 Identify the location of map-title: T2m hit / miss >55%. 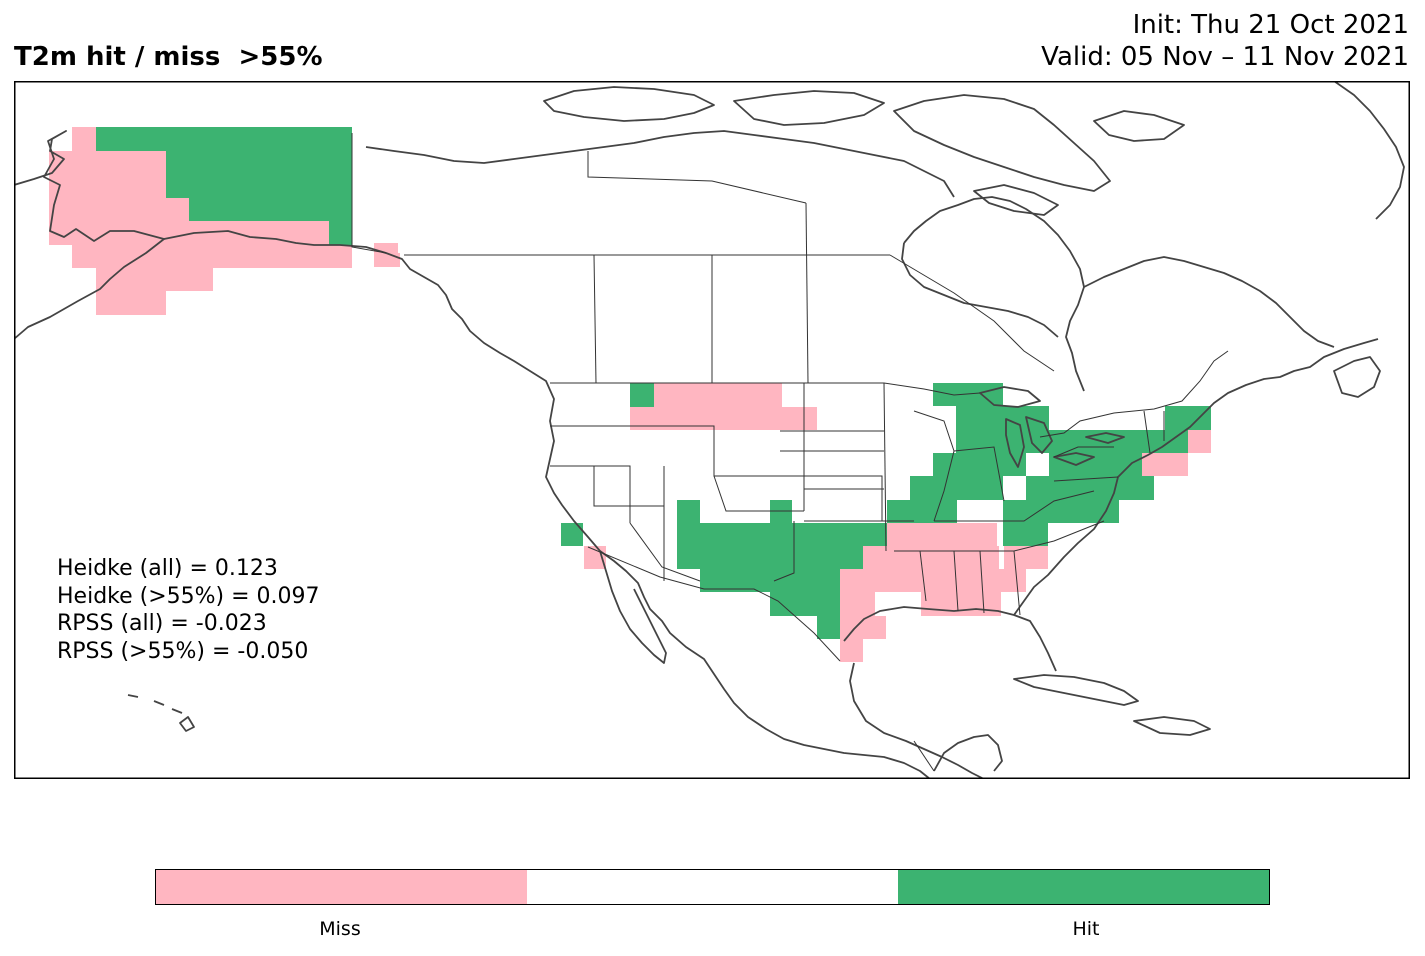
(168, 57).